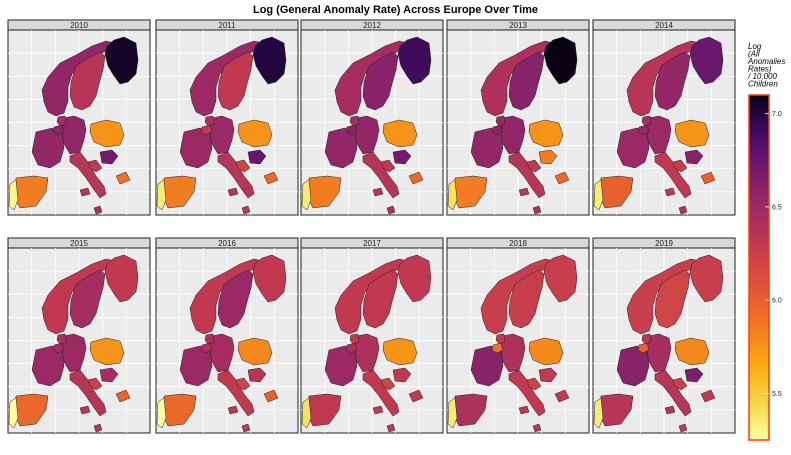 The height and width of the screenshot is (455, 791). Describe the element at coordinates (79, 25) in the screenshot. I see `facet-label: 2010` at that location.